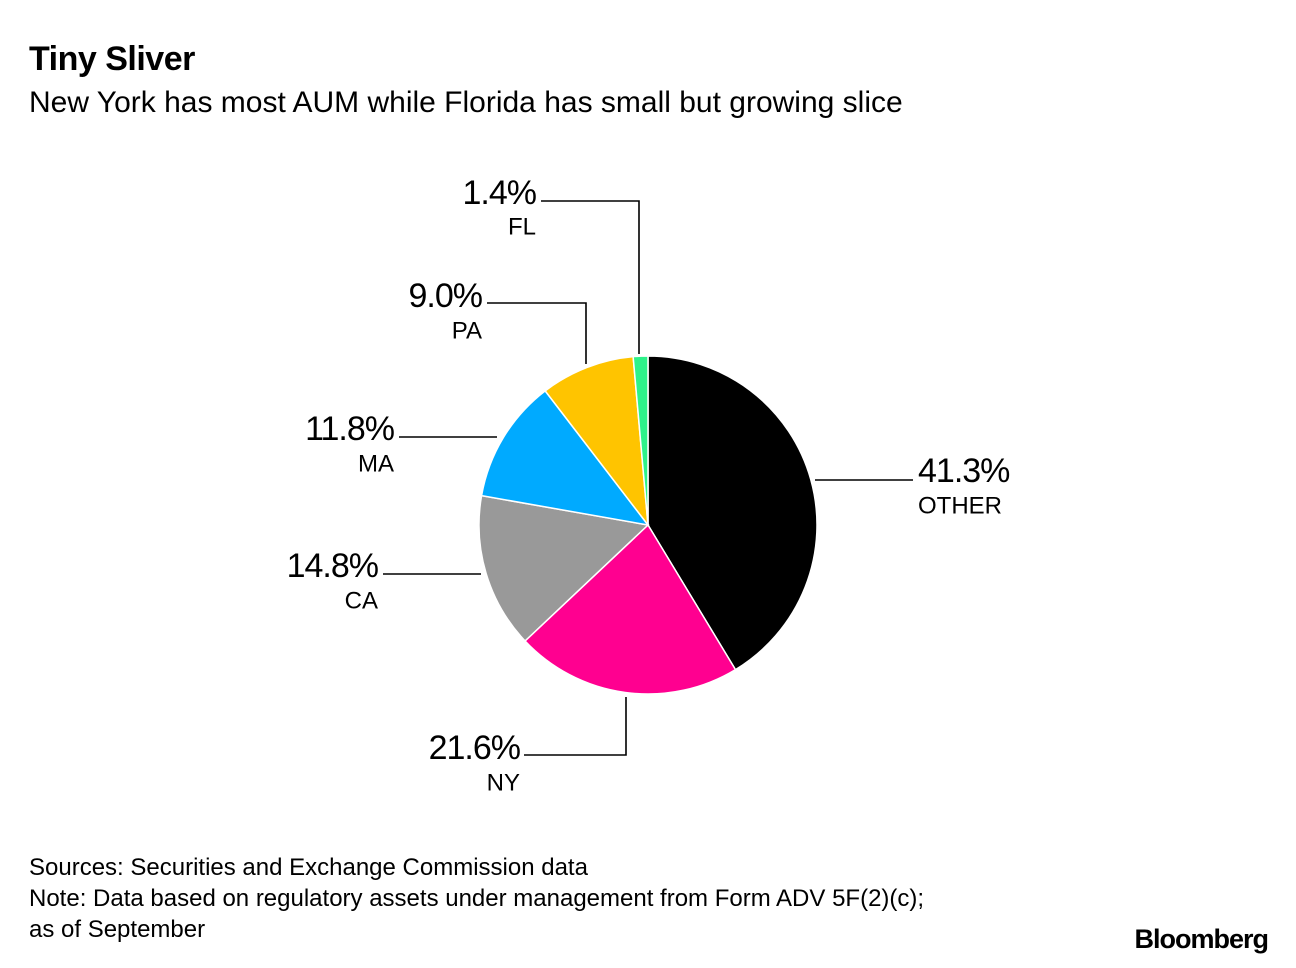  I want to click on category-label-ma: MA, so click(376, 463).